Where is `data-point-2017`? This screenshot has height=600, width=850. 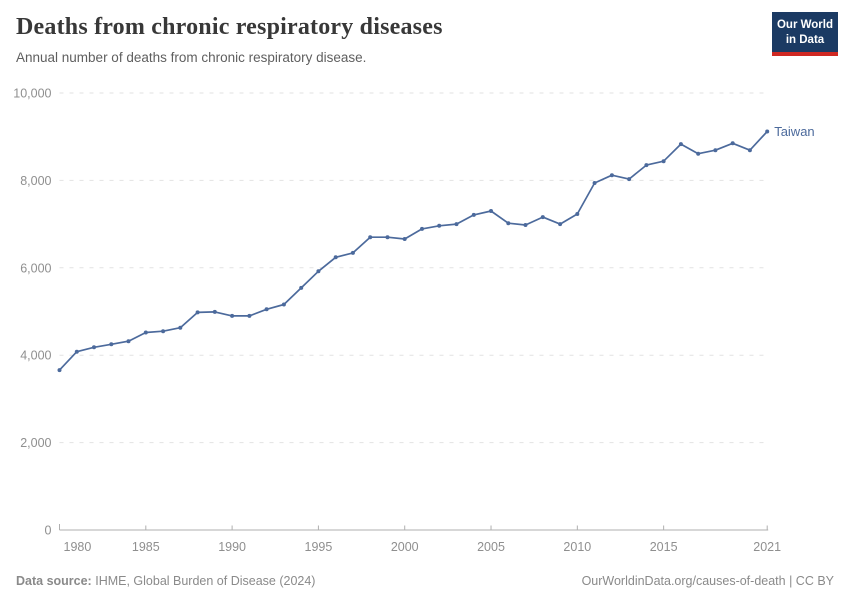
data-point-2017 is located at coordinates (698, 153).